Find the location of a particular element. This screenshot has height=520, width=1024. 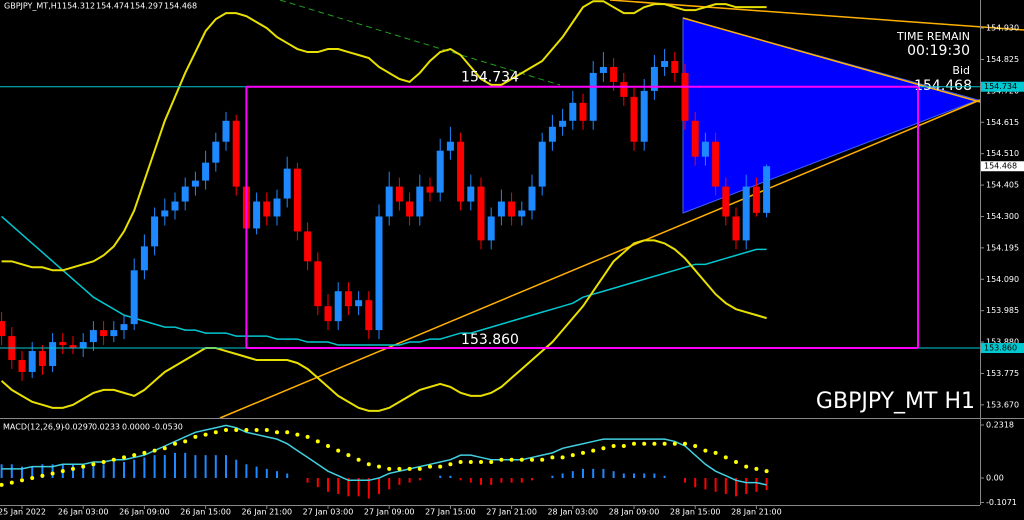

price-tag is located at coordinates (1002, 86).